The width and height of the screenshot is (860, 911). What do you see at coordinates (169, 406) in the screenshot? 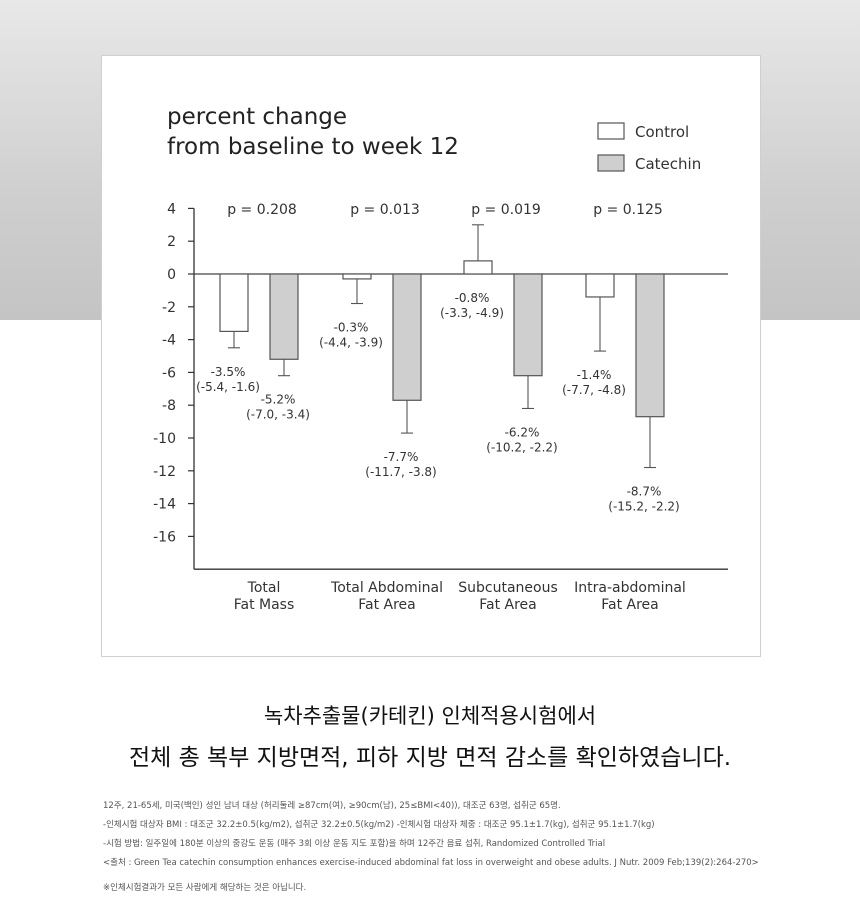
I see `y-tick-label: -8` at bounding box center [169, 406].